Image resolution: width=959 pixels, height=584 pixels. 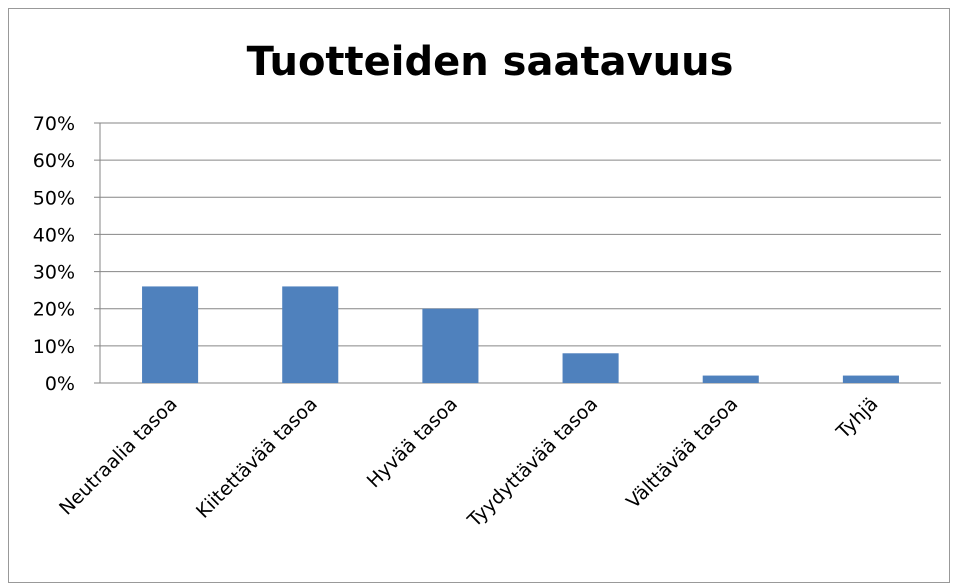 I want to click on y-tick-label: 30%, so click(x=54, y=273).